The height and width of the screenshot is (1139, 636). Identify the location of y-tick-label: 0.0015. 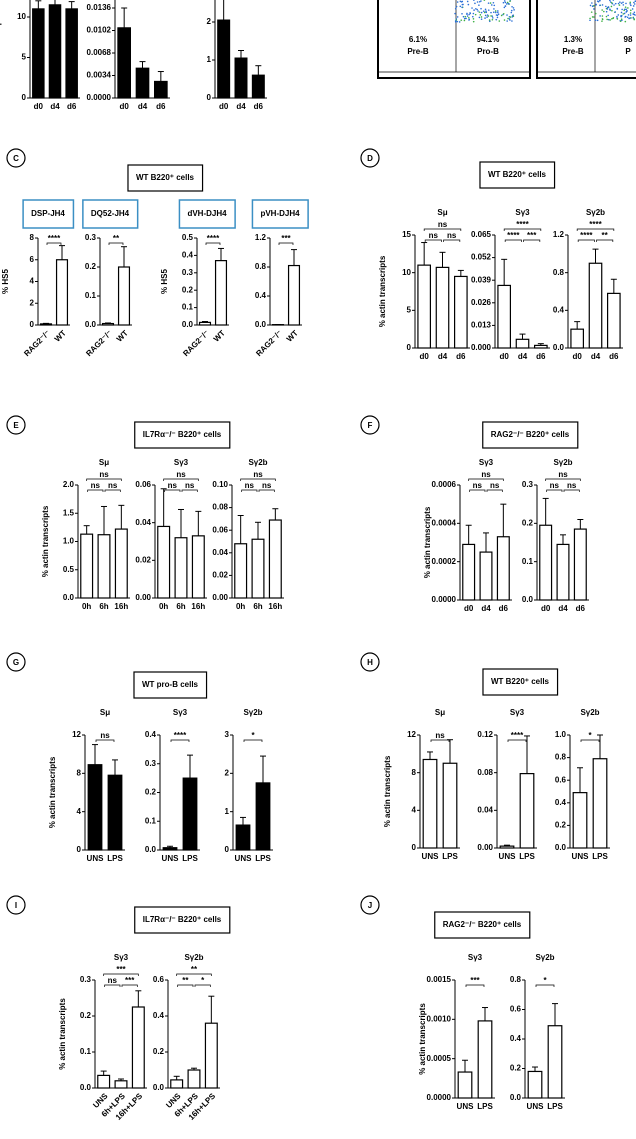
(439, 979).